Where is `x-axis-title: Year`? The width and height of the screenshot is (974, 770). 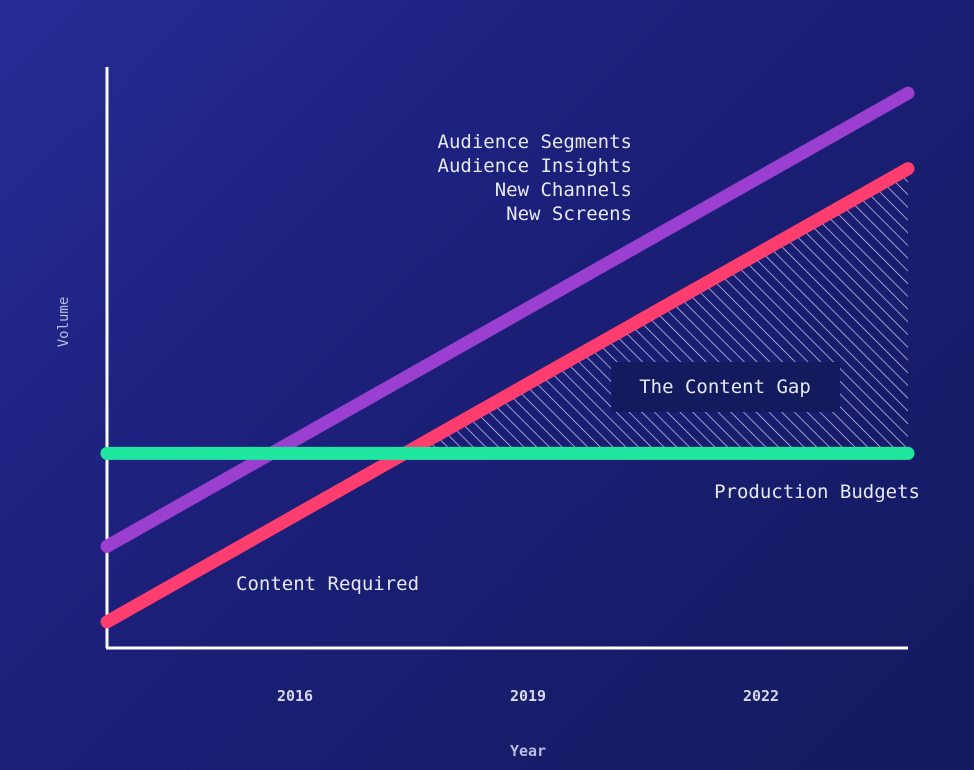 x-axis-title: Year is located at coordinates (528, 751).